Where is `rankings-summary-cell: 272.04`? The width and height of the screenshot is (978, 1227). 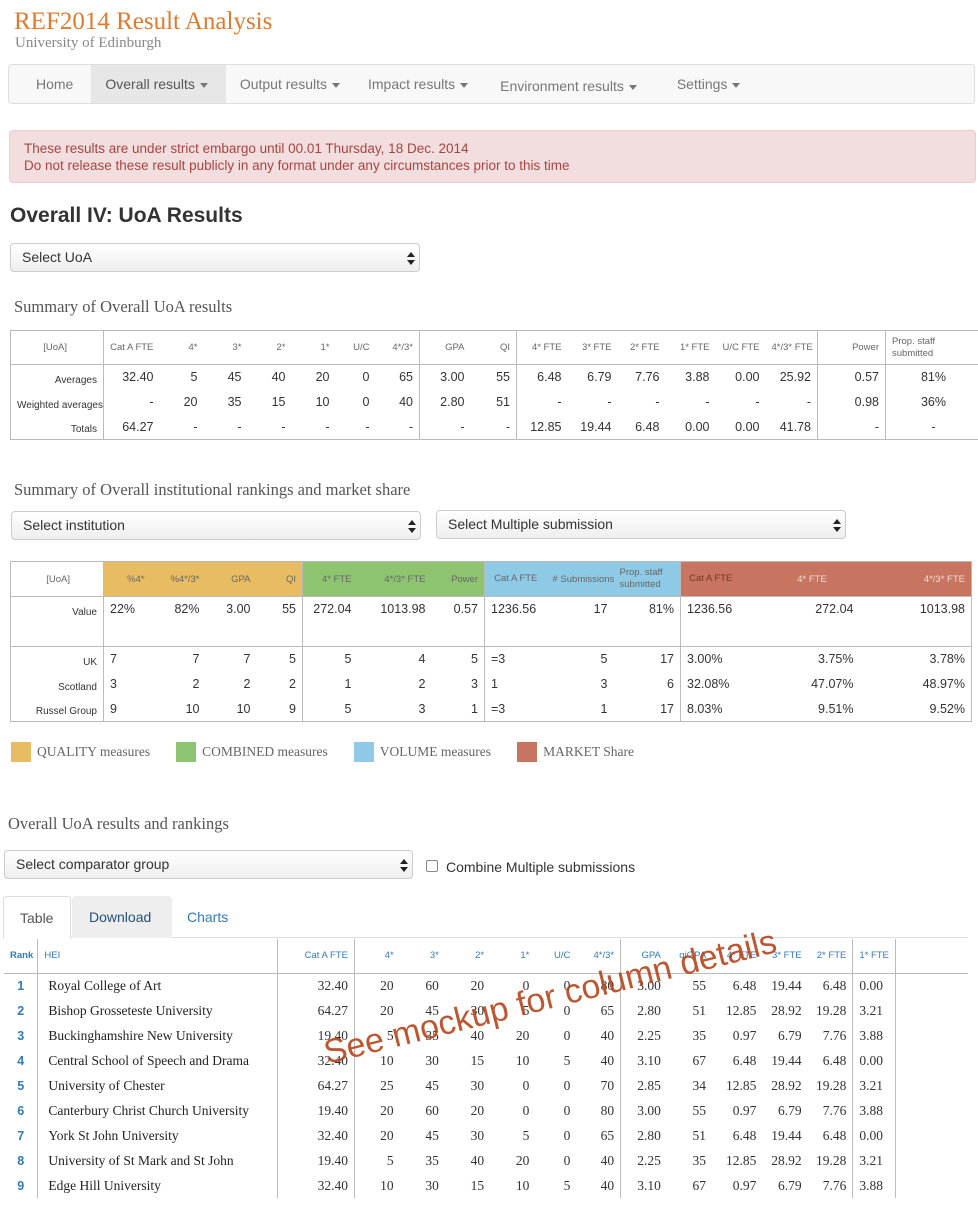 rankings-summary-cell: 272.04 is located at coordinates (330, 609).